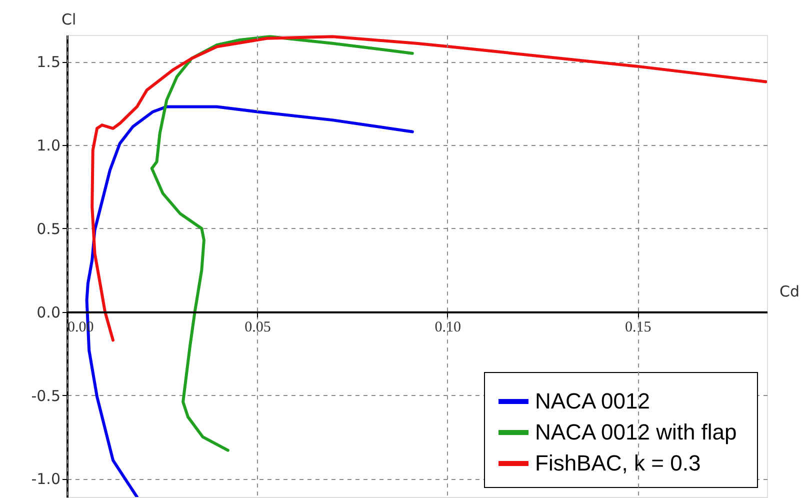 The image size is (803, 498). I want to click on legend-label: NACA 0012 with flap, so click(636, 432).